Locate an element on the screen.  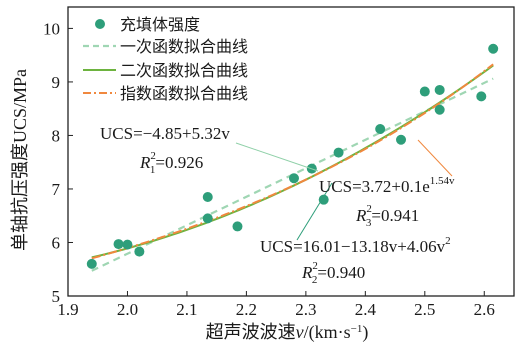
legend-label-quadratic: 二次函数拟合曲线 is located at coordinates (184, 70).